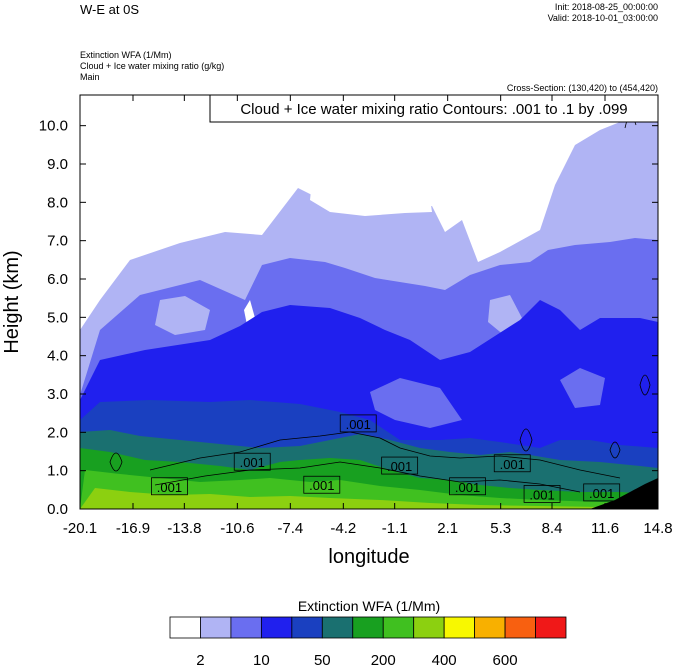 Image resolution: width=674 pixels, height=667 pixels. Describe the element at coordinates (57, 509) in the screenshot. I see `y-tick-label: 0.0` at that location.